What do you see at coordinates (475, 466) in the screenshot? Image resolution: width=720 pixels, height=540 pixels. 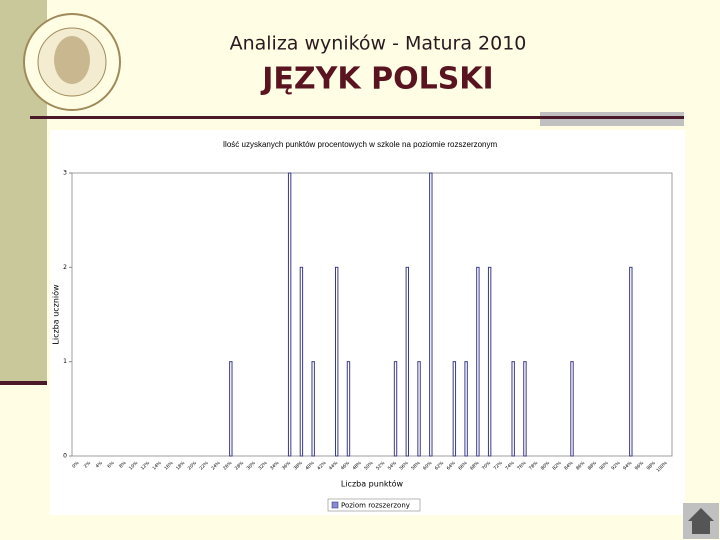 I see `x-tick-label: 68%` at bounding box center [475, 466].